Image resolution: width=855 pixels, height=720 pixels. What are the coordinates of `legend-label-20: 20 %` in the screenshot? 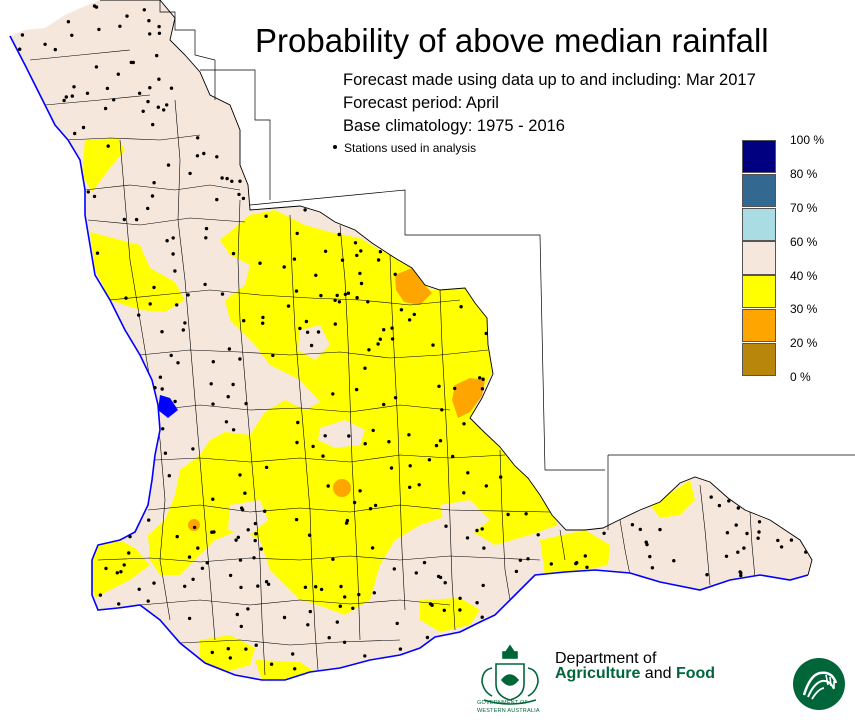 It's located at (804, 343).